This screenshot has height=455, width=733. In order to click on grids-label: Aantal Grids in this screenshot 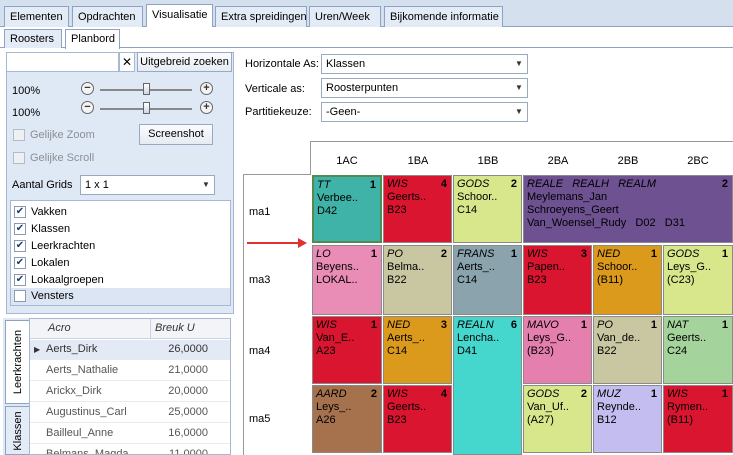, I will do `click(42, 185)`.